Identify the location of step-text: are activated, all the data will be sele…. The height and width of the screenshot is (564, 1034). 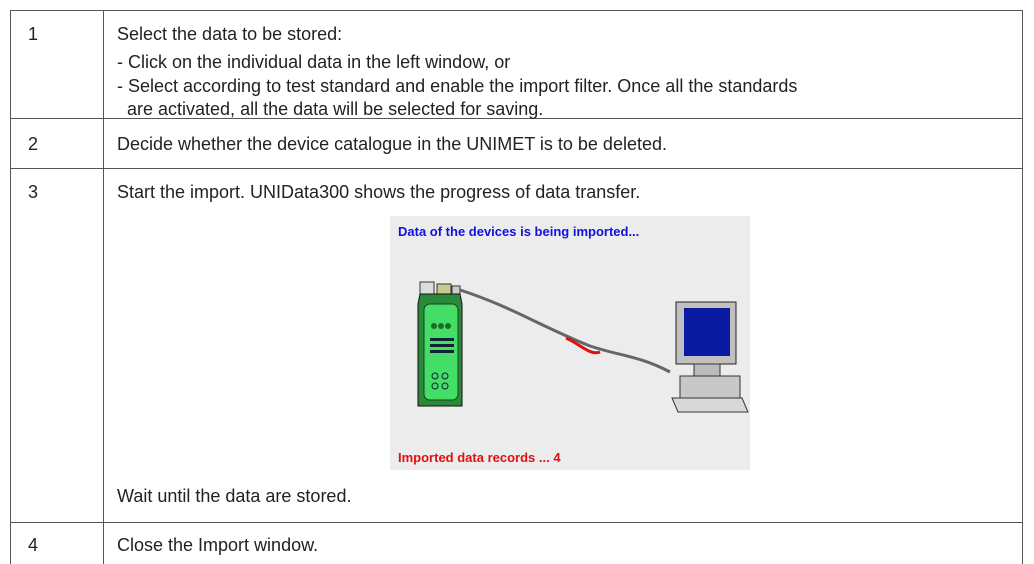
(335, 109).